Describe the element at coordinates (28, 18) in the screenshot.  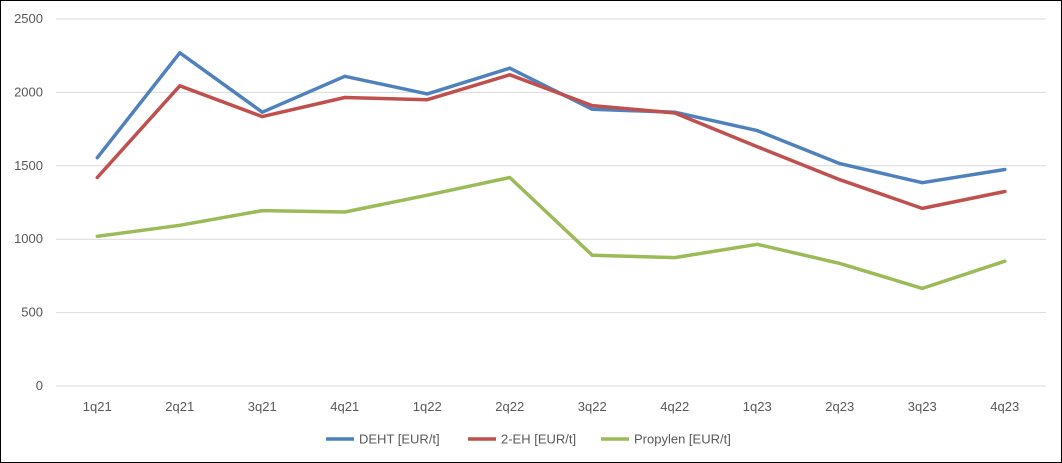
I see `y-tick-label: 2500` at that location.